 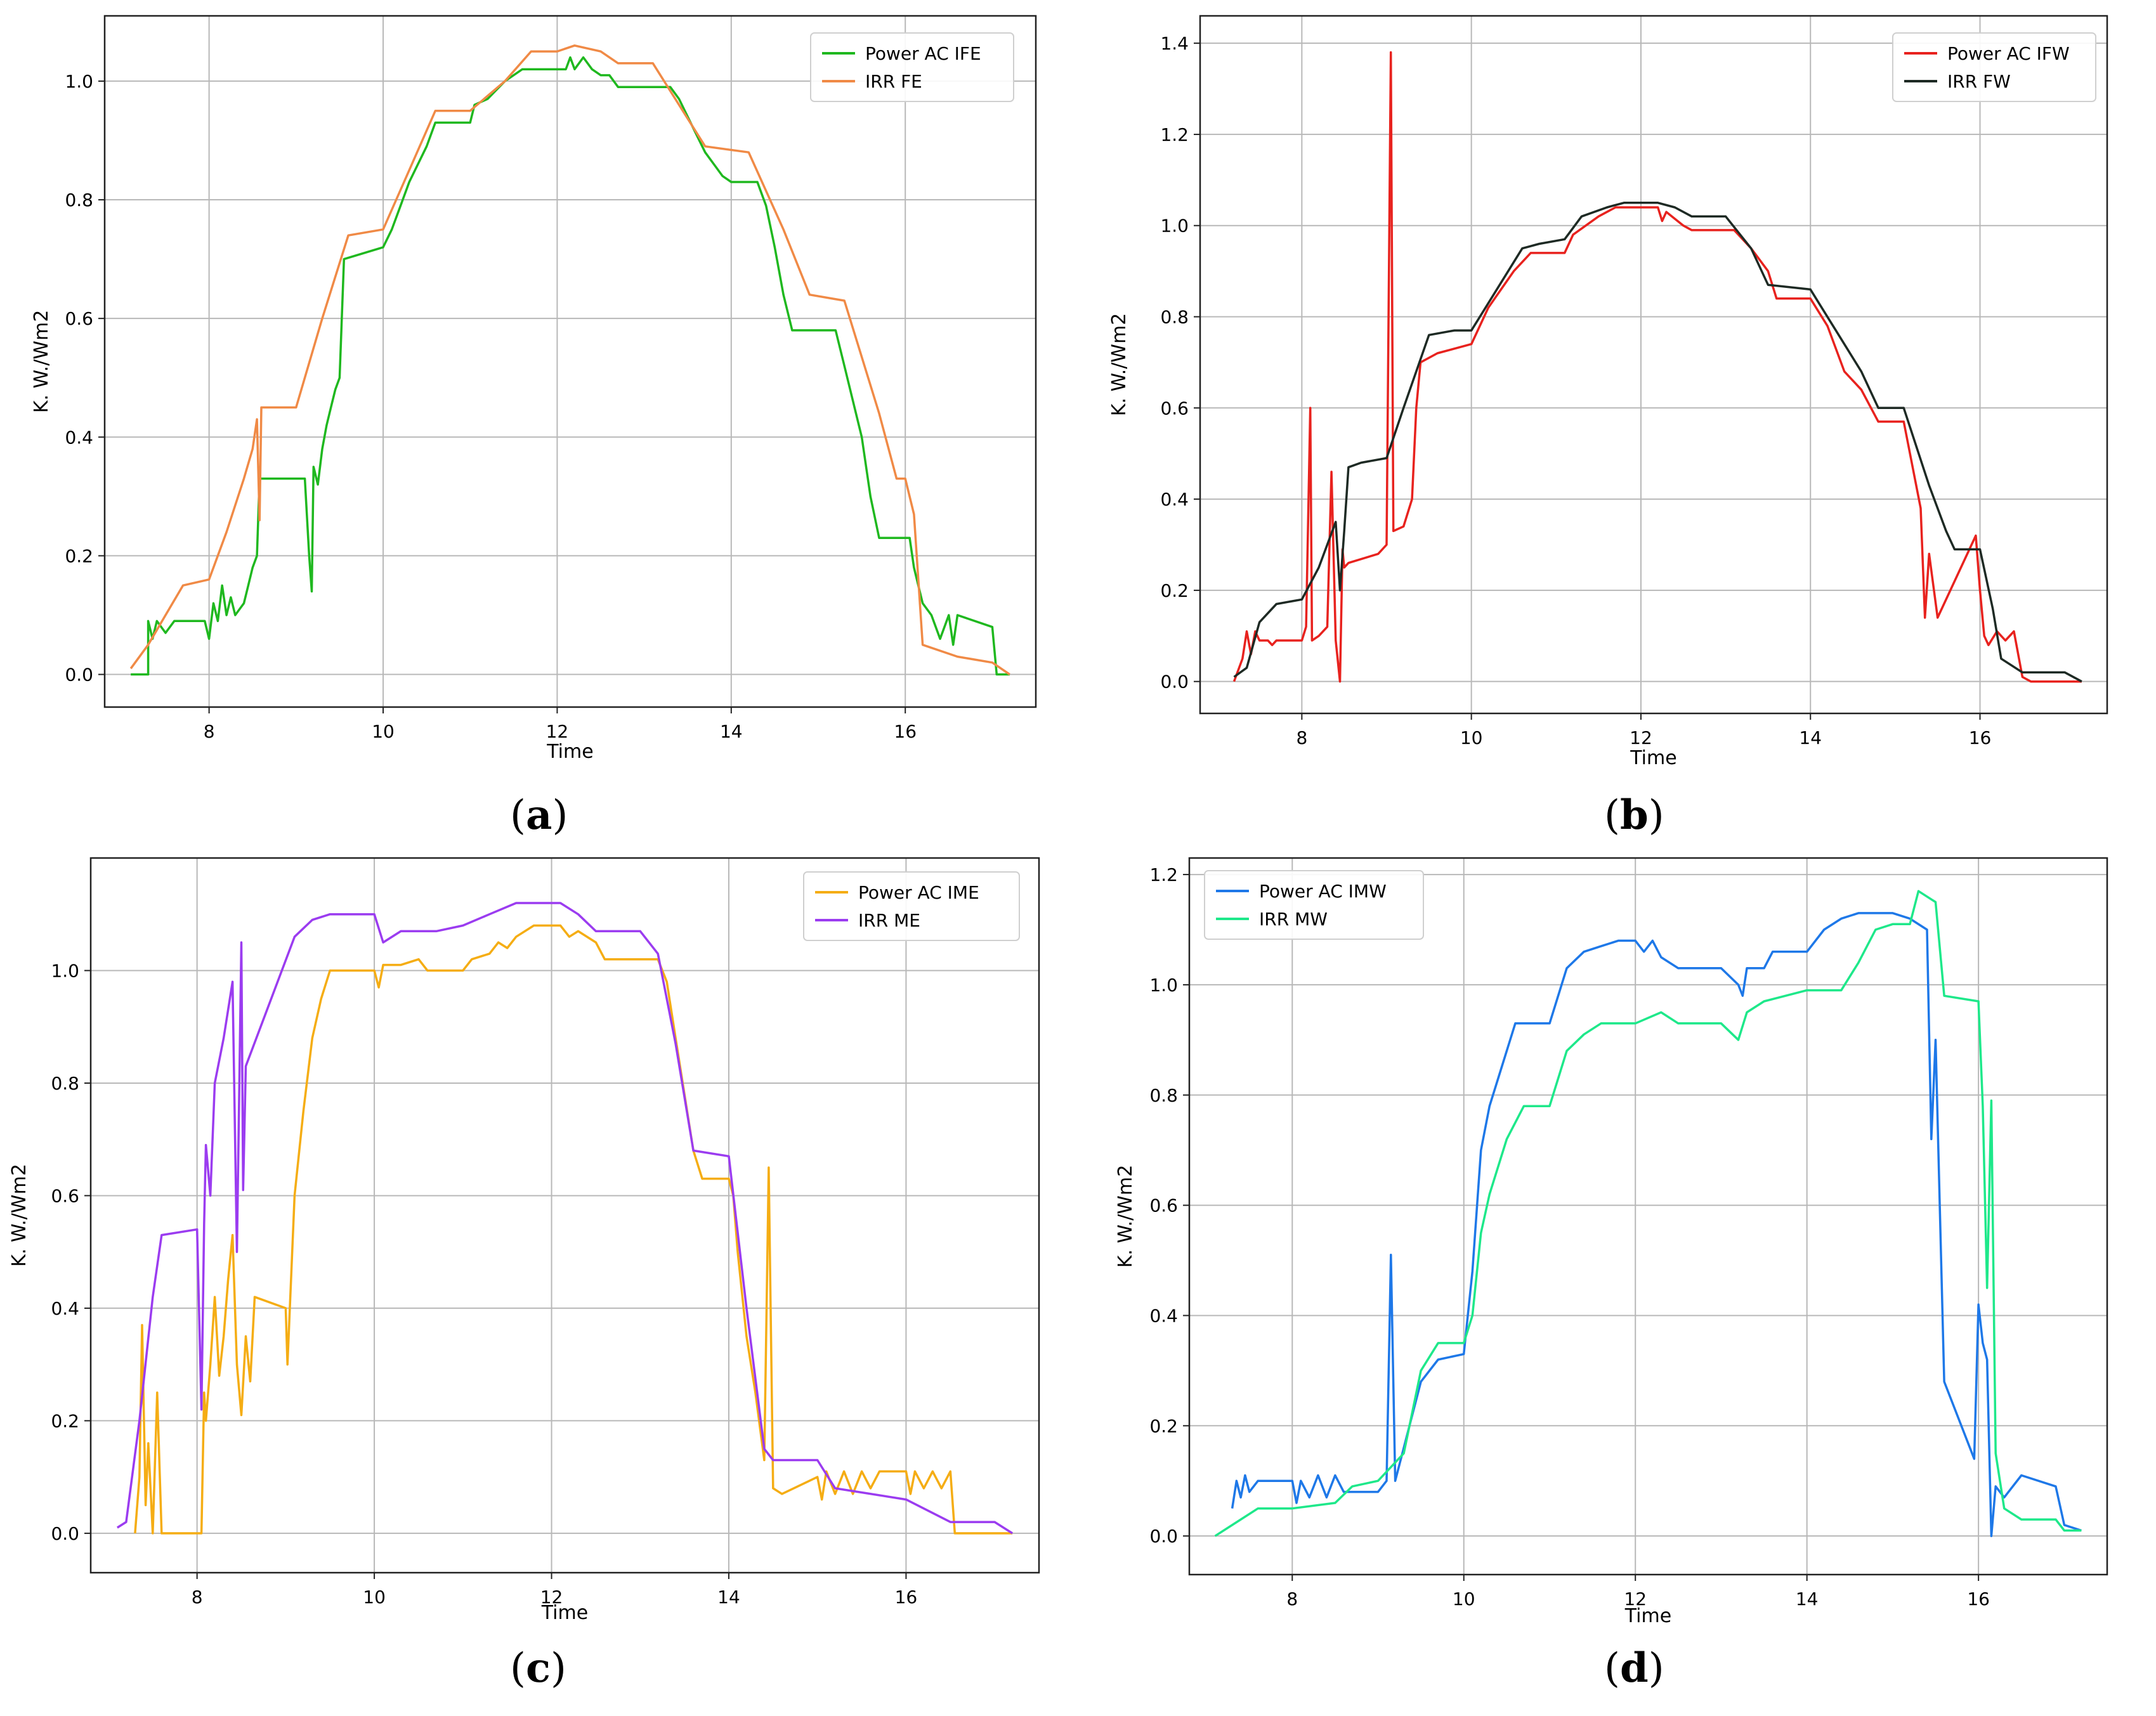 What do you see at coordinates (893, 81) in the screenshot?
I see `legend-entry-label: IRR FE` at bounding box center [893, 81].